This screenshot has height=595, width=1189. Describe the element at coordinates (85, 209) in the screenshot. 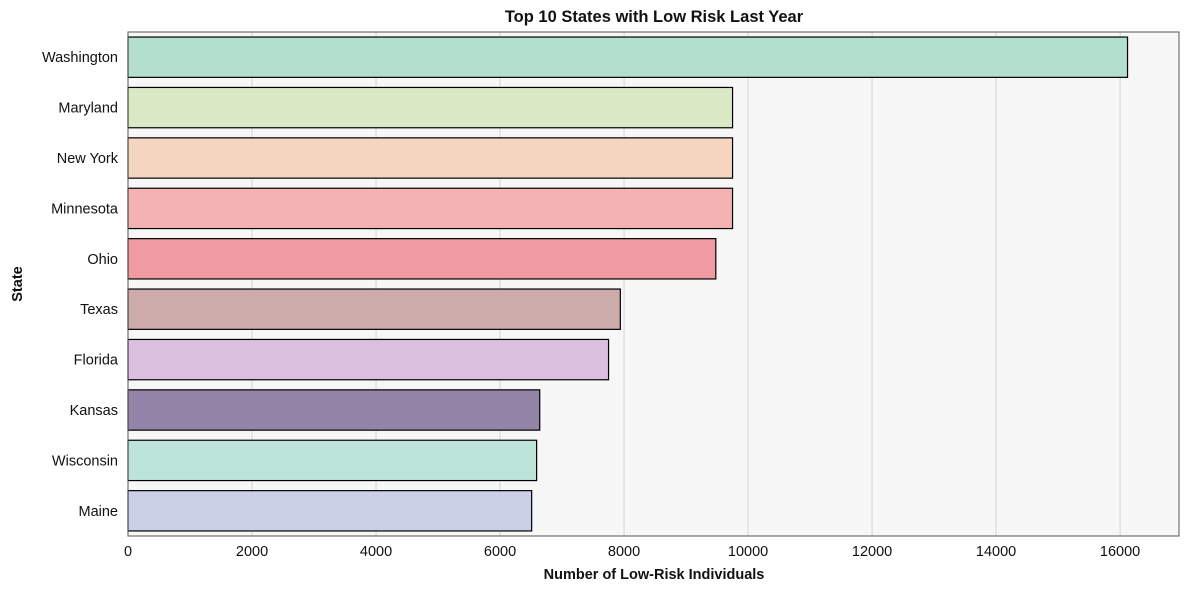

I see `y-tick-label: Minnesota` at that location.